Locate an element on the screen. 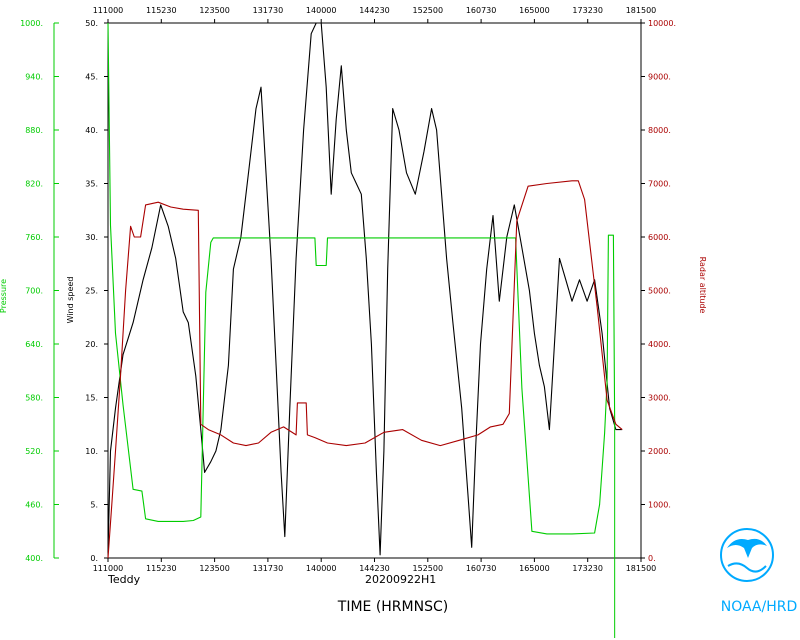 The height and width of the screenshot is (640, 800). altitude-tick-label: 10000. is located at coordinates (662, 23).